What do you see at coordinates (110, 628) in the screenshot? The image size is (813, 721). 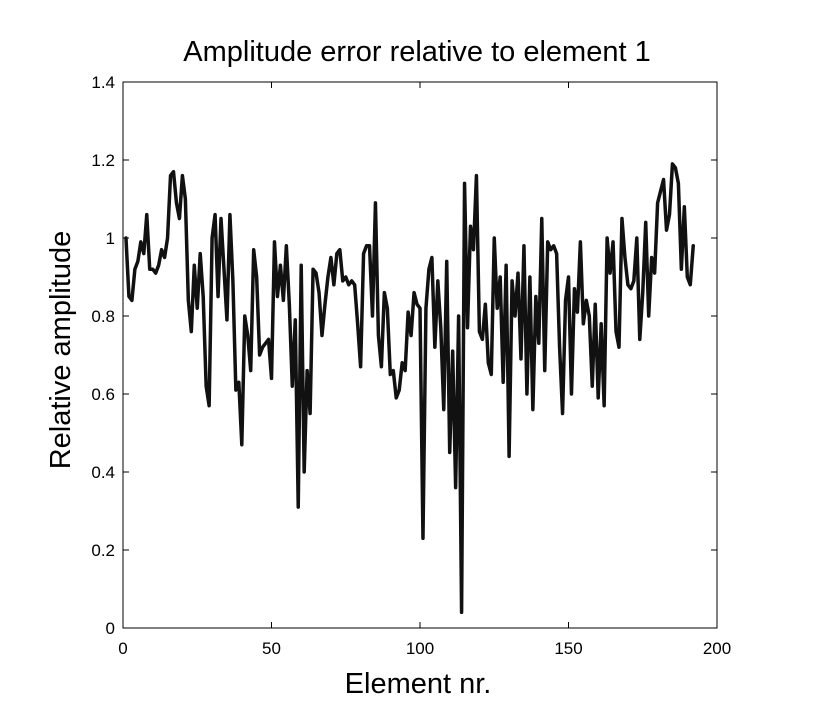 I see `y-tick-label: 0` at bounding box center [110, 628].